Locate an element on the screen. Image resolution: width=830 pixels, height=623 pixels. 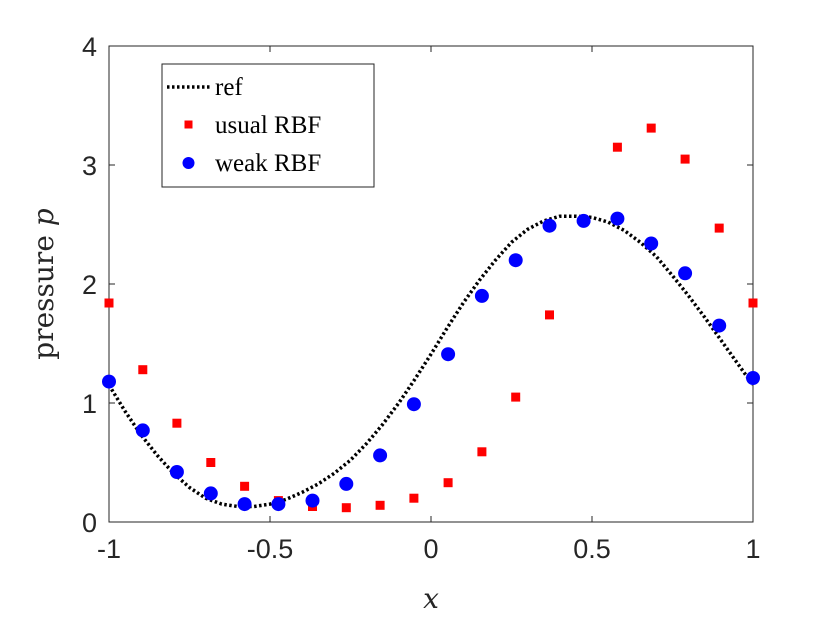
y-axis-label-symbol: p is located at coordinates (43, 217).